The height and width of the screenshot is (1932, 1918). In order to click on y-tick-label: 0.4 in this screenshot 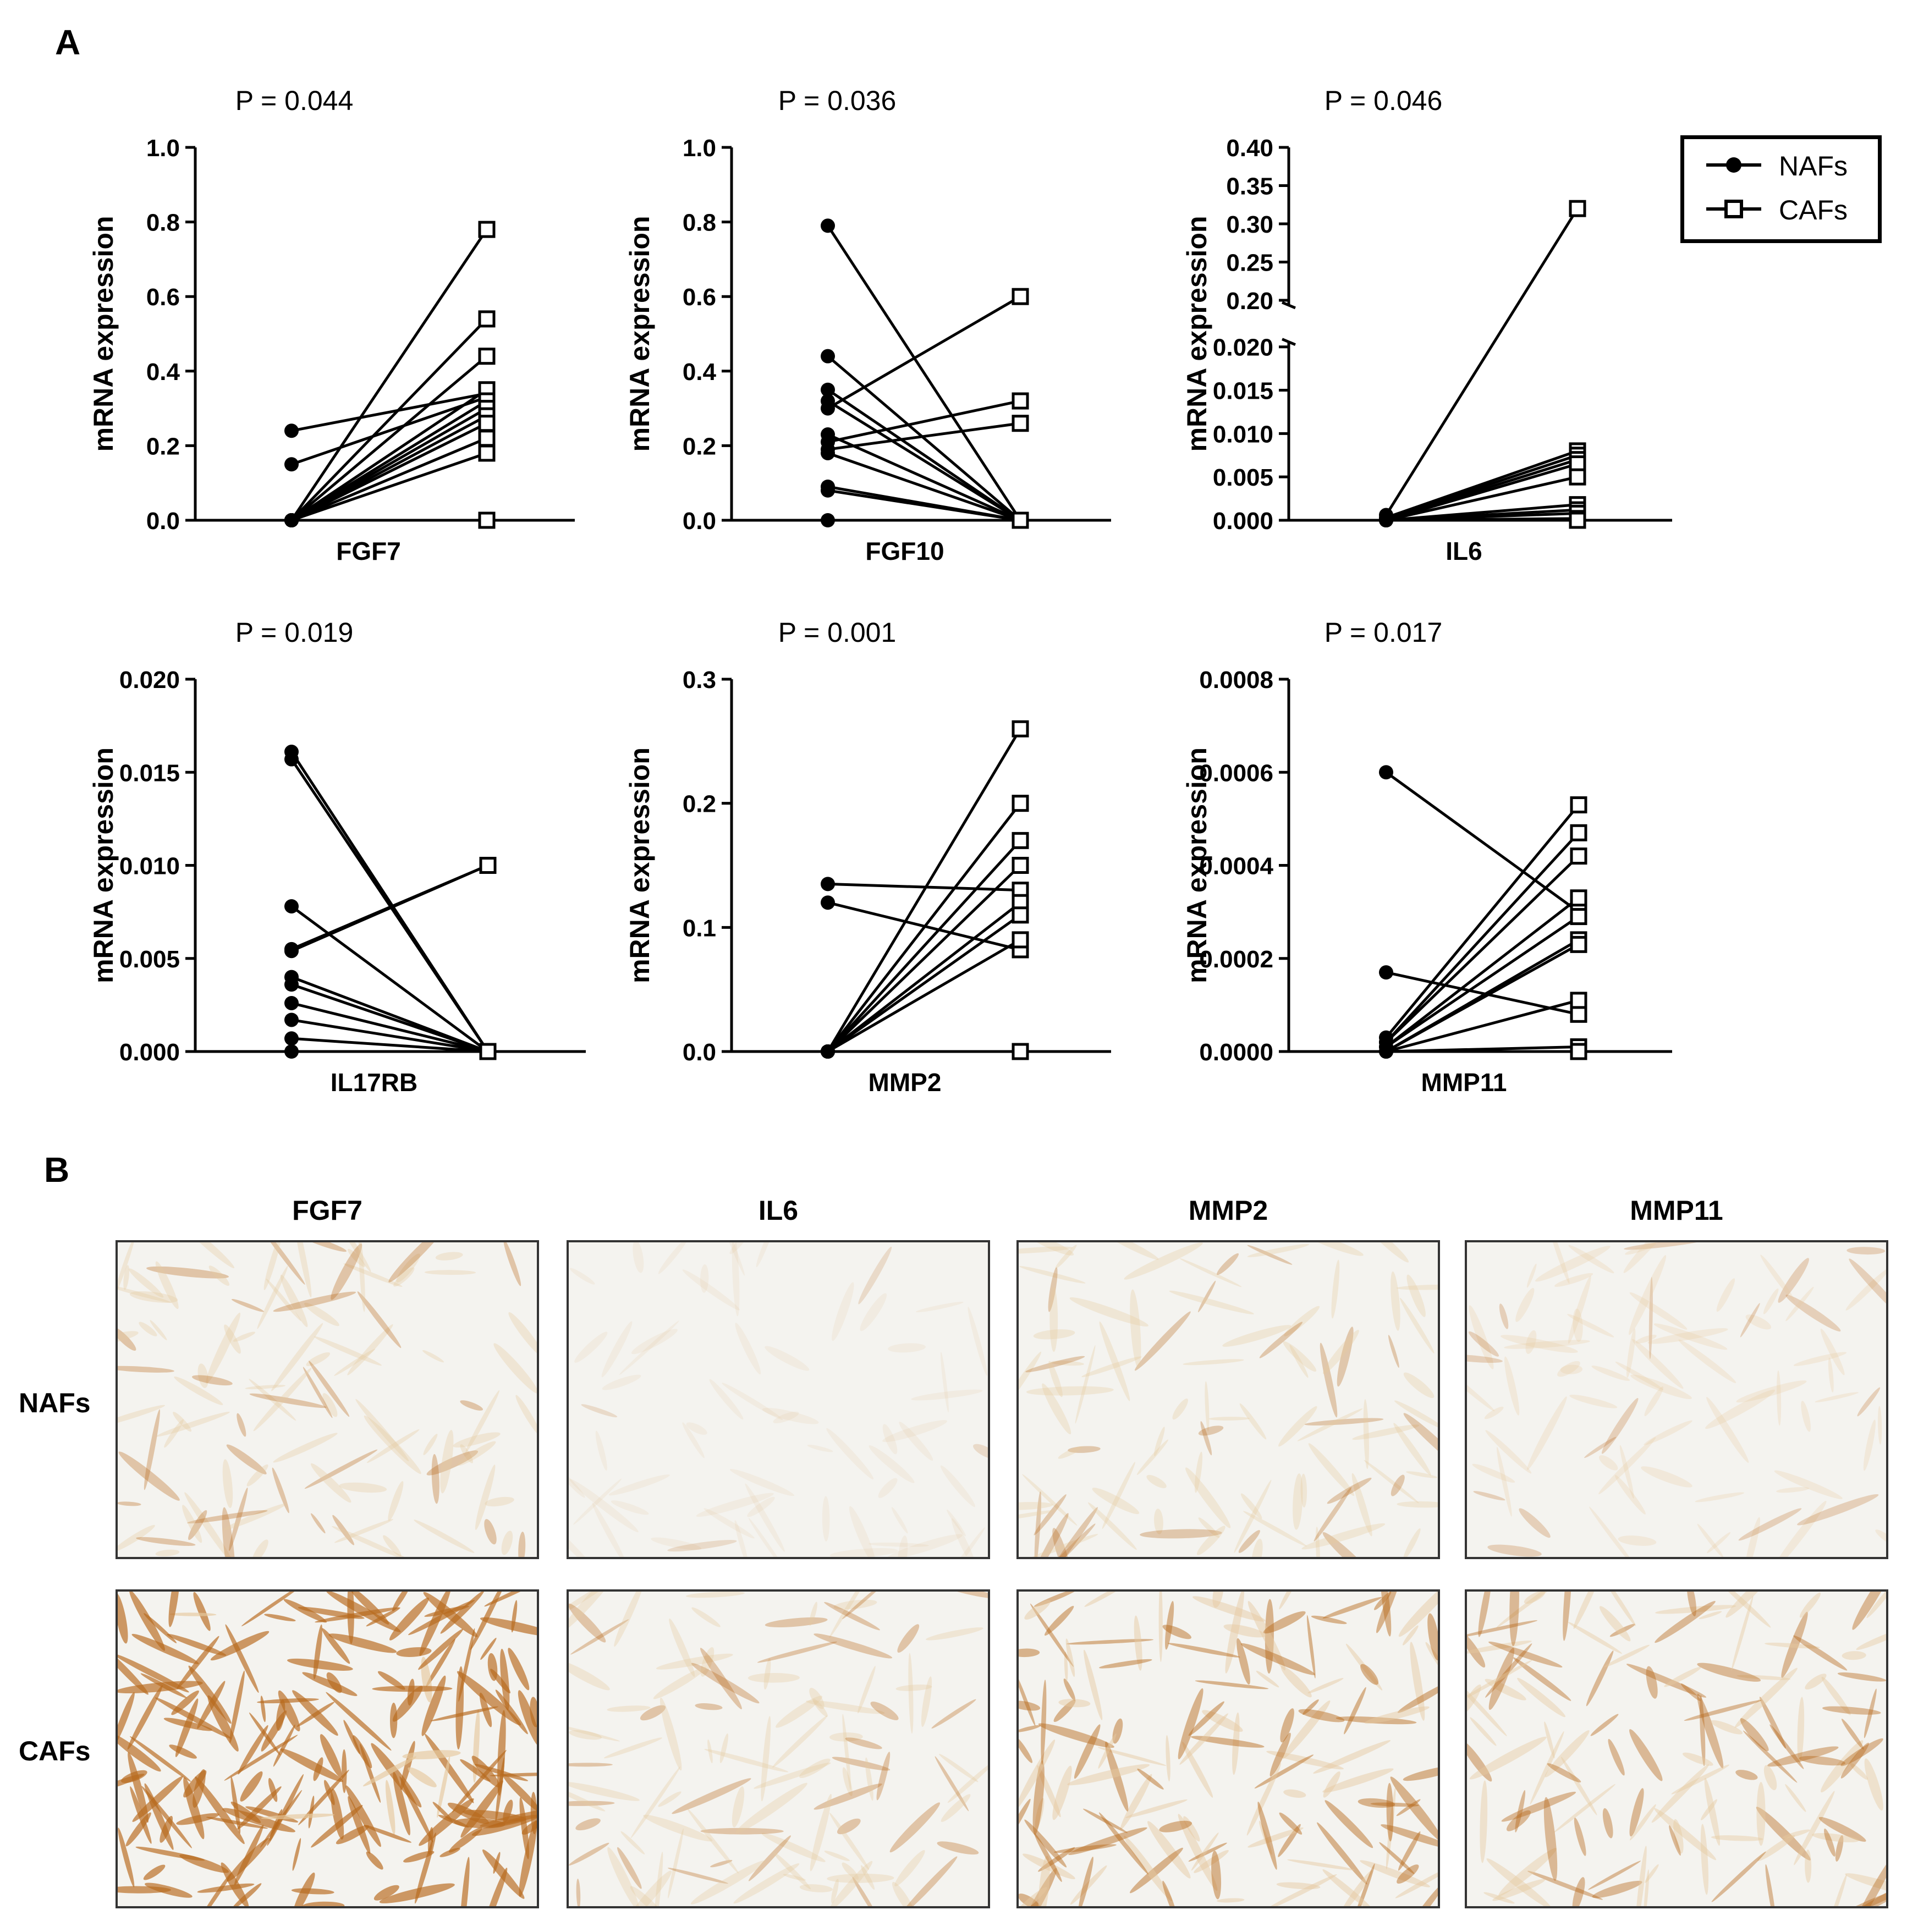, I will do `click(700, 372)`.